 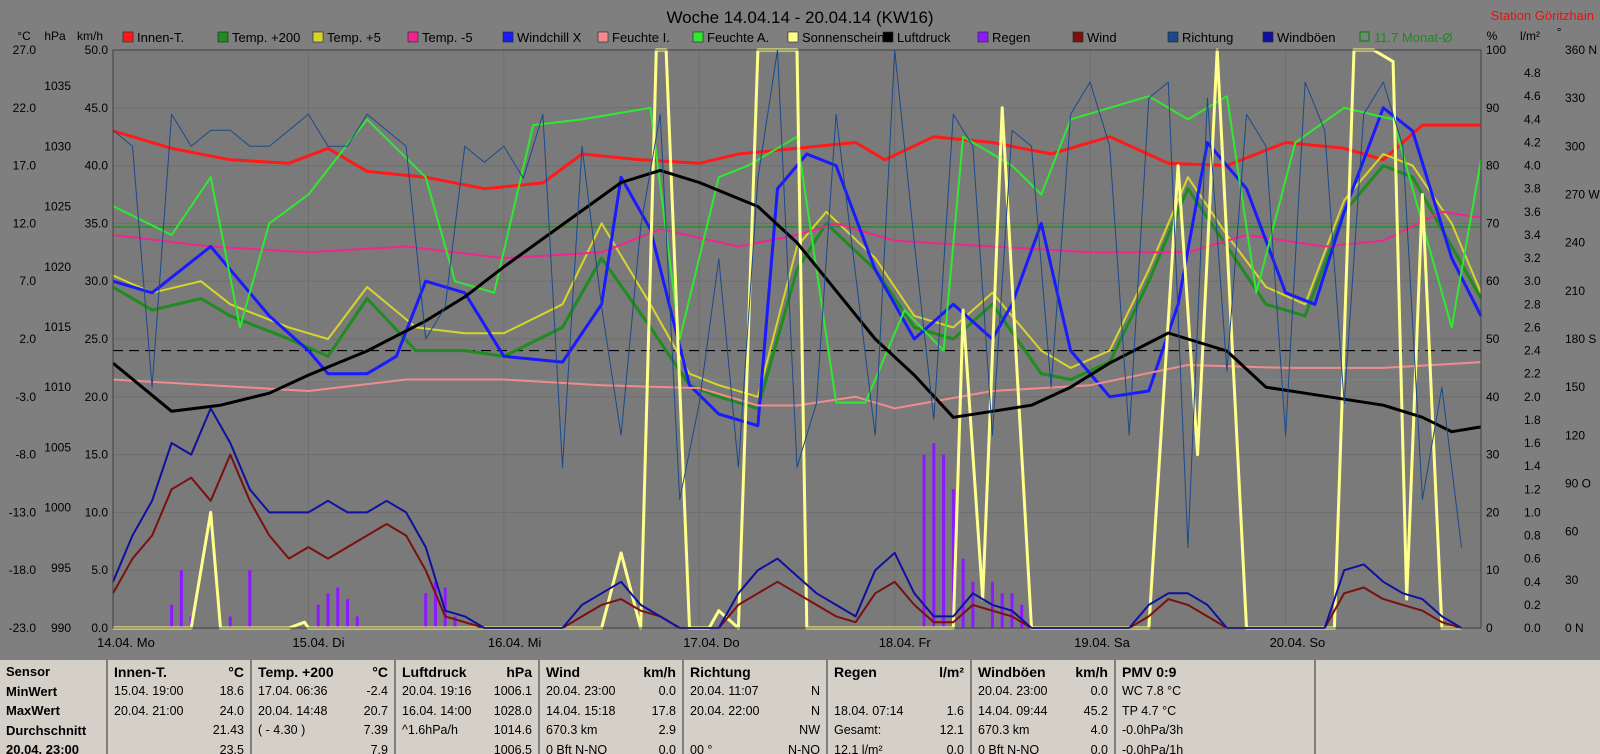 I want to click on cell-label: 15.04. 19:00, so click(x=149, y=691).